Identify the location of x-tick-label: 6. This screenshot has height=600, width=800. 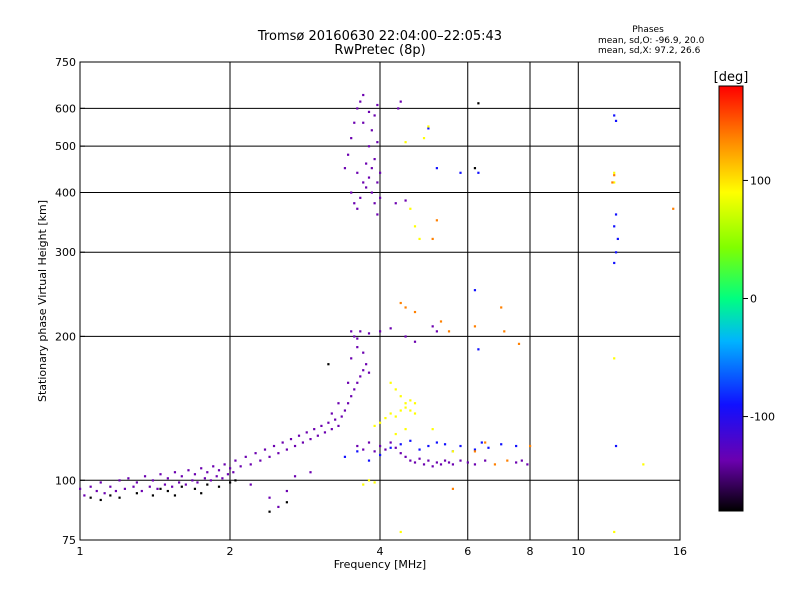
(467, 551).